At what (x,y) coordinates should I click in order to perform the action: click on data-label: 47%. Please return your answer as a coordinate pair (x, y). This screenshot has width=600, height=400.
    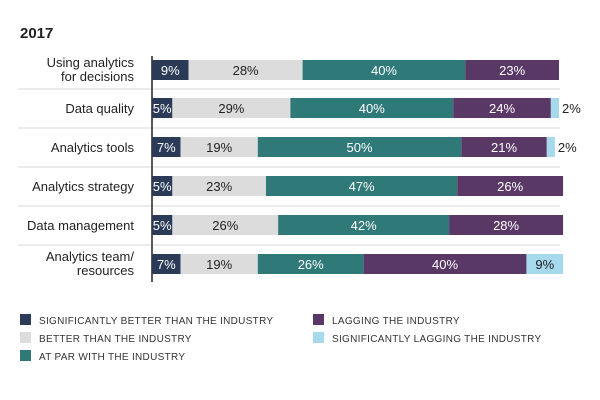
    Looking at the image, I should click on (362, 186).